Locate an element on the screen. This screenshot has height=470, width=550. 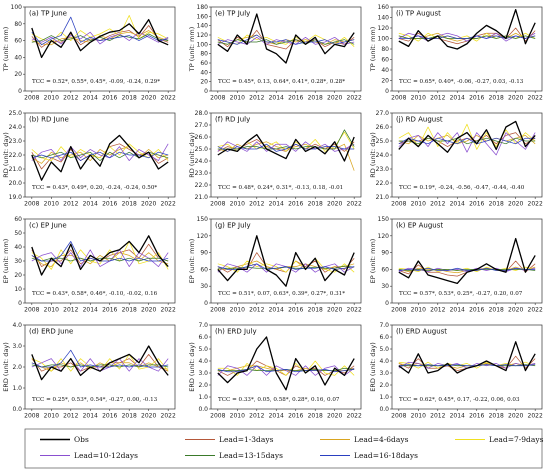
panel-title: (l) ERD August is located at coordinates (421, 332).